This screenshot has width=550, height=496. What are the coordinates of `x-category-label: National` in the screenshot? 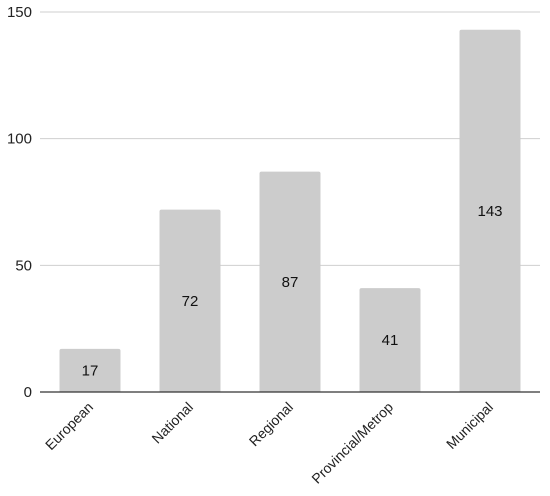 It's located at (172, 423).